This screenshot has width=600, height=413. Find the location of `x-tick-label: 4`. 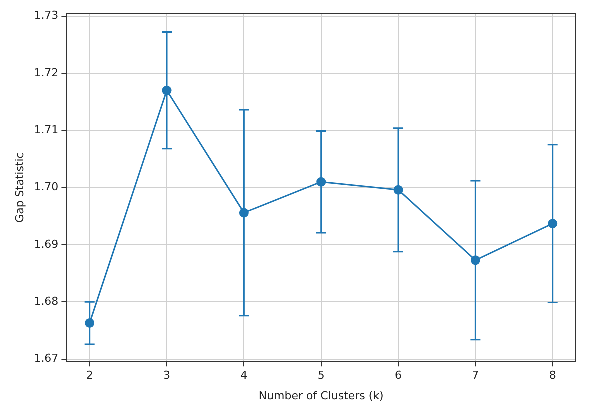

x-tick-label: 4 is located at coordinates (244, 375).